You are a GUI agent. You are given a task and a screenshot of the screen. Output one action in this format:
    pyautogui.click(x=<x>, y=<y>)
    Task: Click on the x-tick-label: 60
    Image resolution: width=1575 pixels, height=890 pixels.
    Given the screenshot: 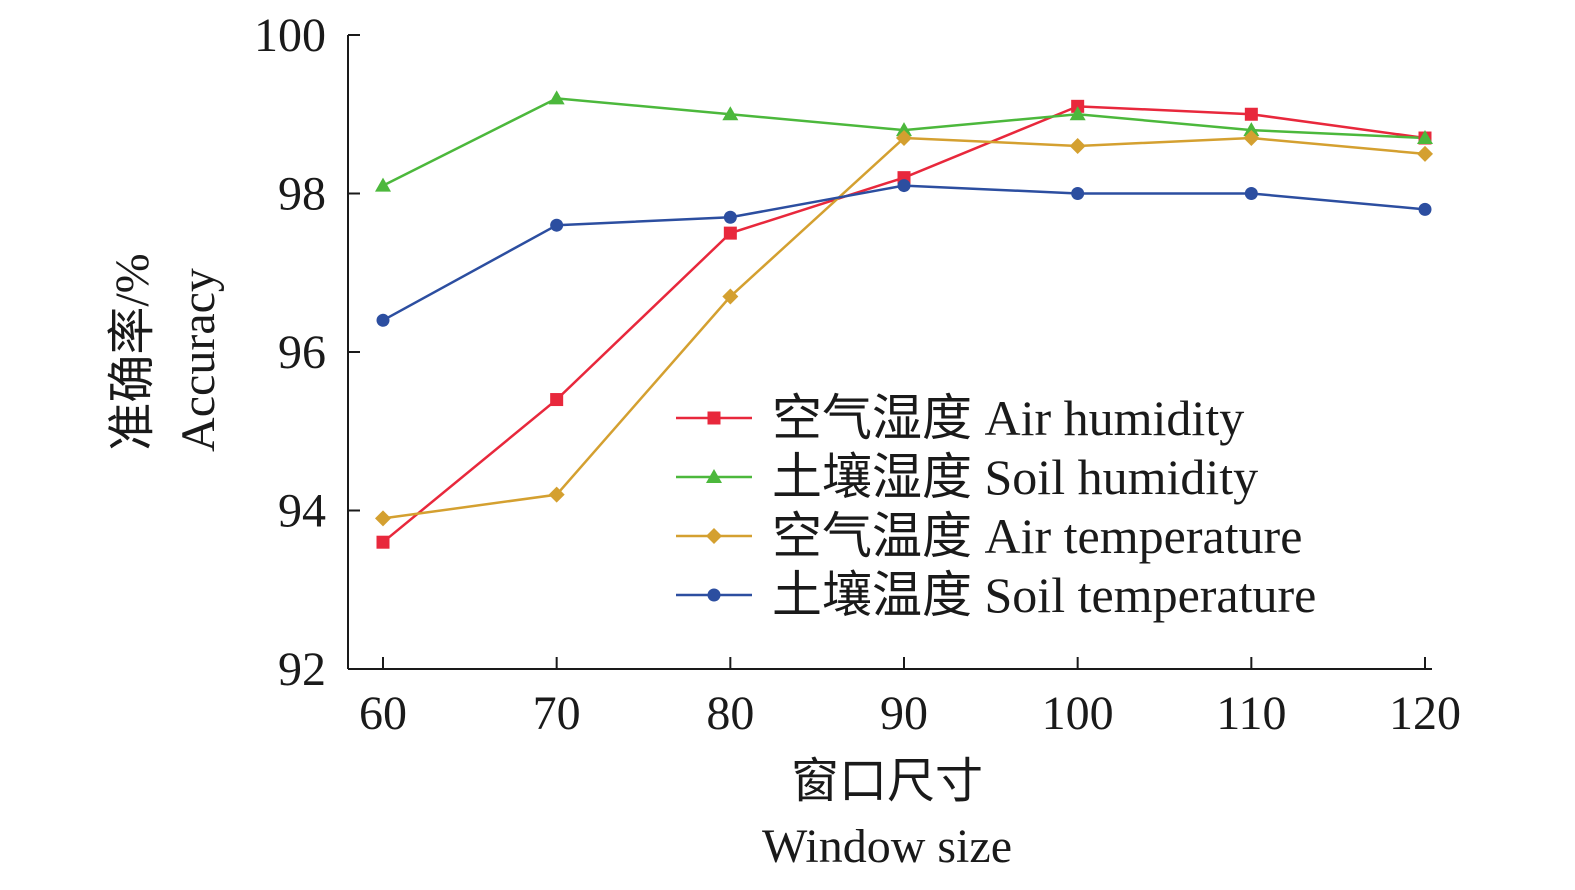 What is the action you would take?
    pyautogui.click(x=383, y=713)
    